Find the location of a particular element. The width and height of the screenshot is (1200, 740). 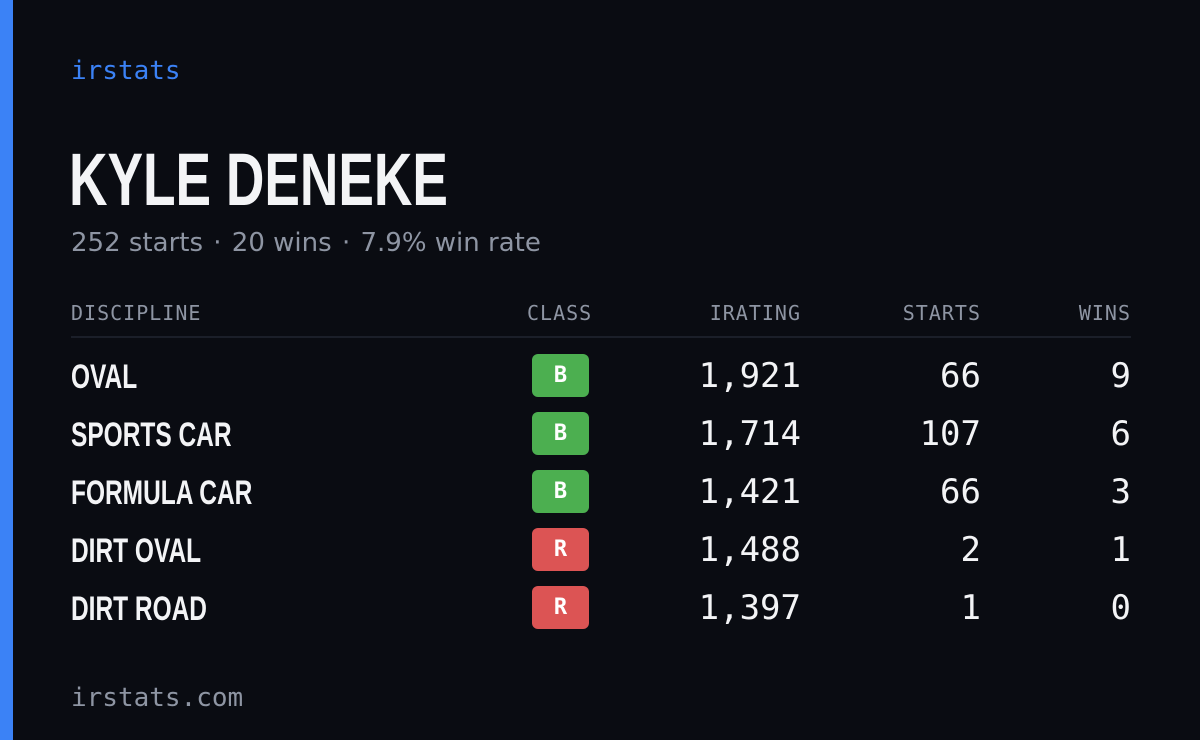

summary-wins: 20 wins is located at coordinates (281, 243).